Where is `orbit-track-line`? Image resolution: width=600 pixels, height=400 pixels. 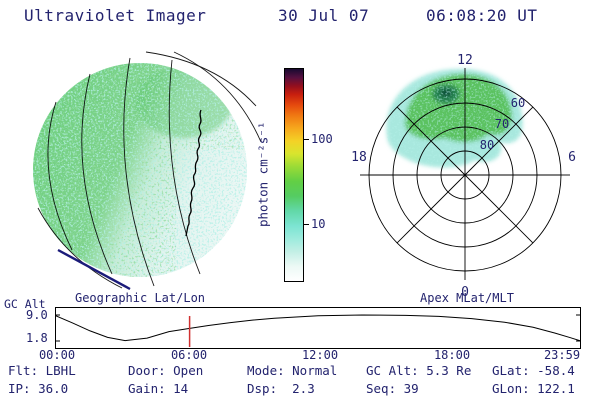 orbit-track-line is located at coordinates (94, 269).